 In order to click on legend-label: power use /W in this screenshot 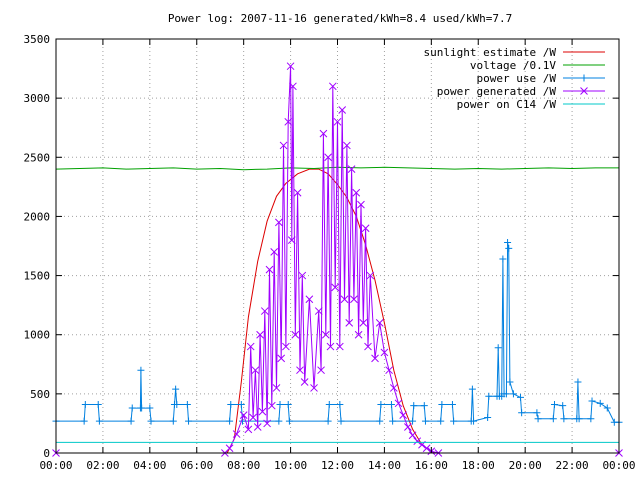, I will do `click(517, 78)`.